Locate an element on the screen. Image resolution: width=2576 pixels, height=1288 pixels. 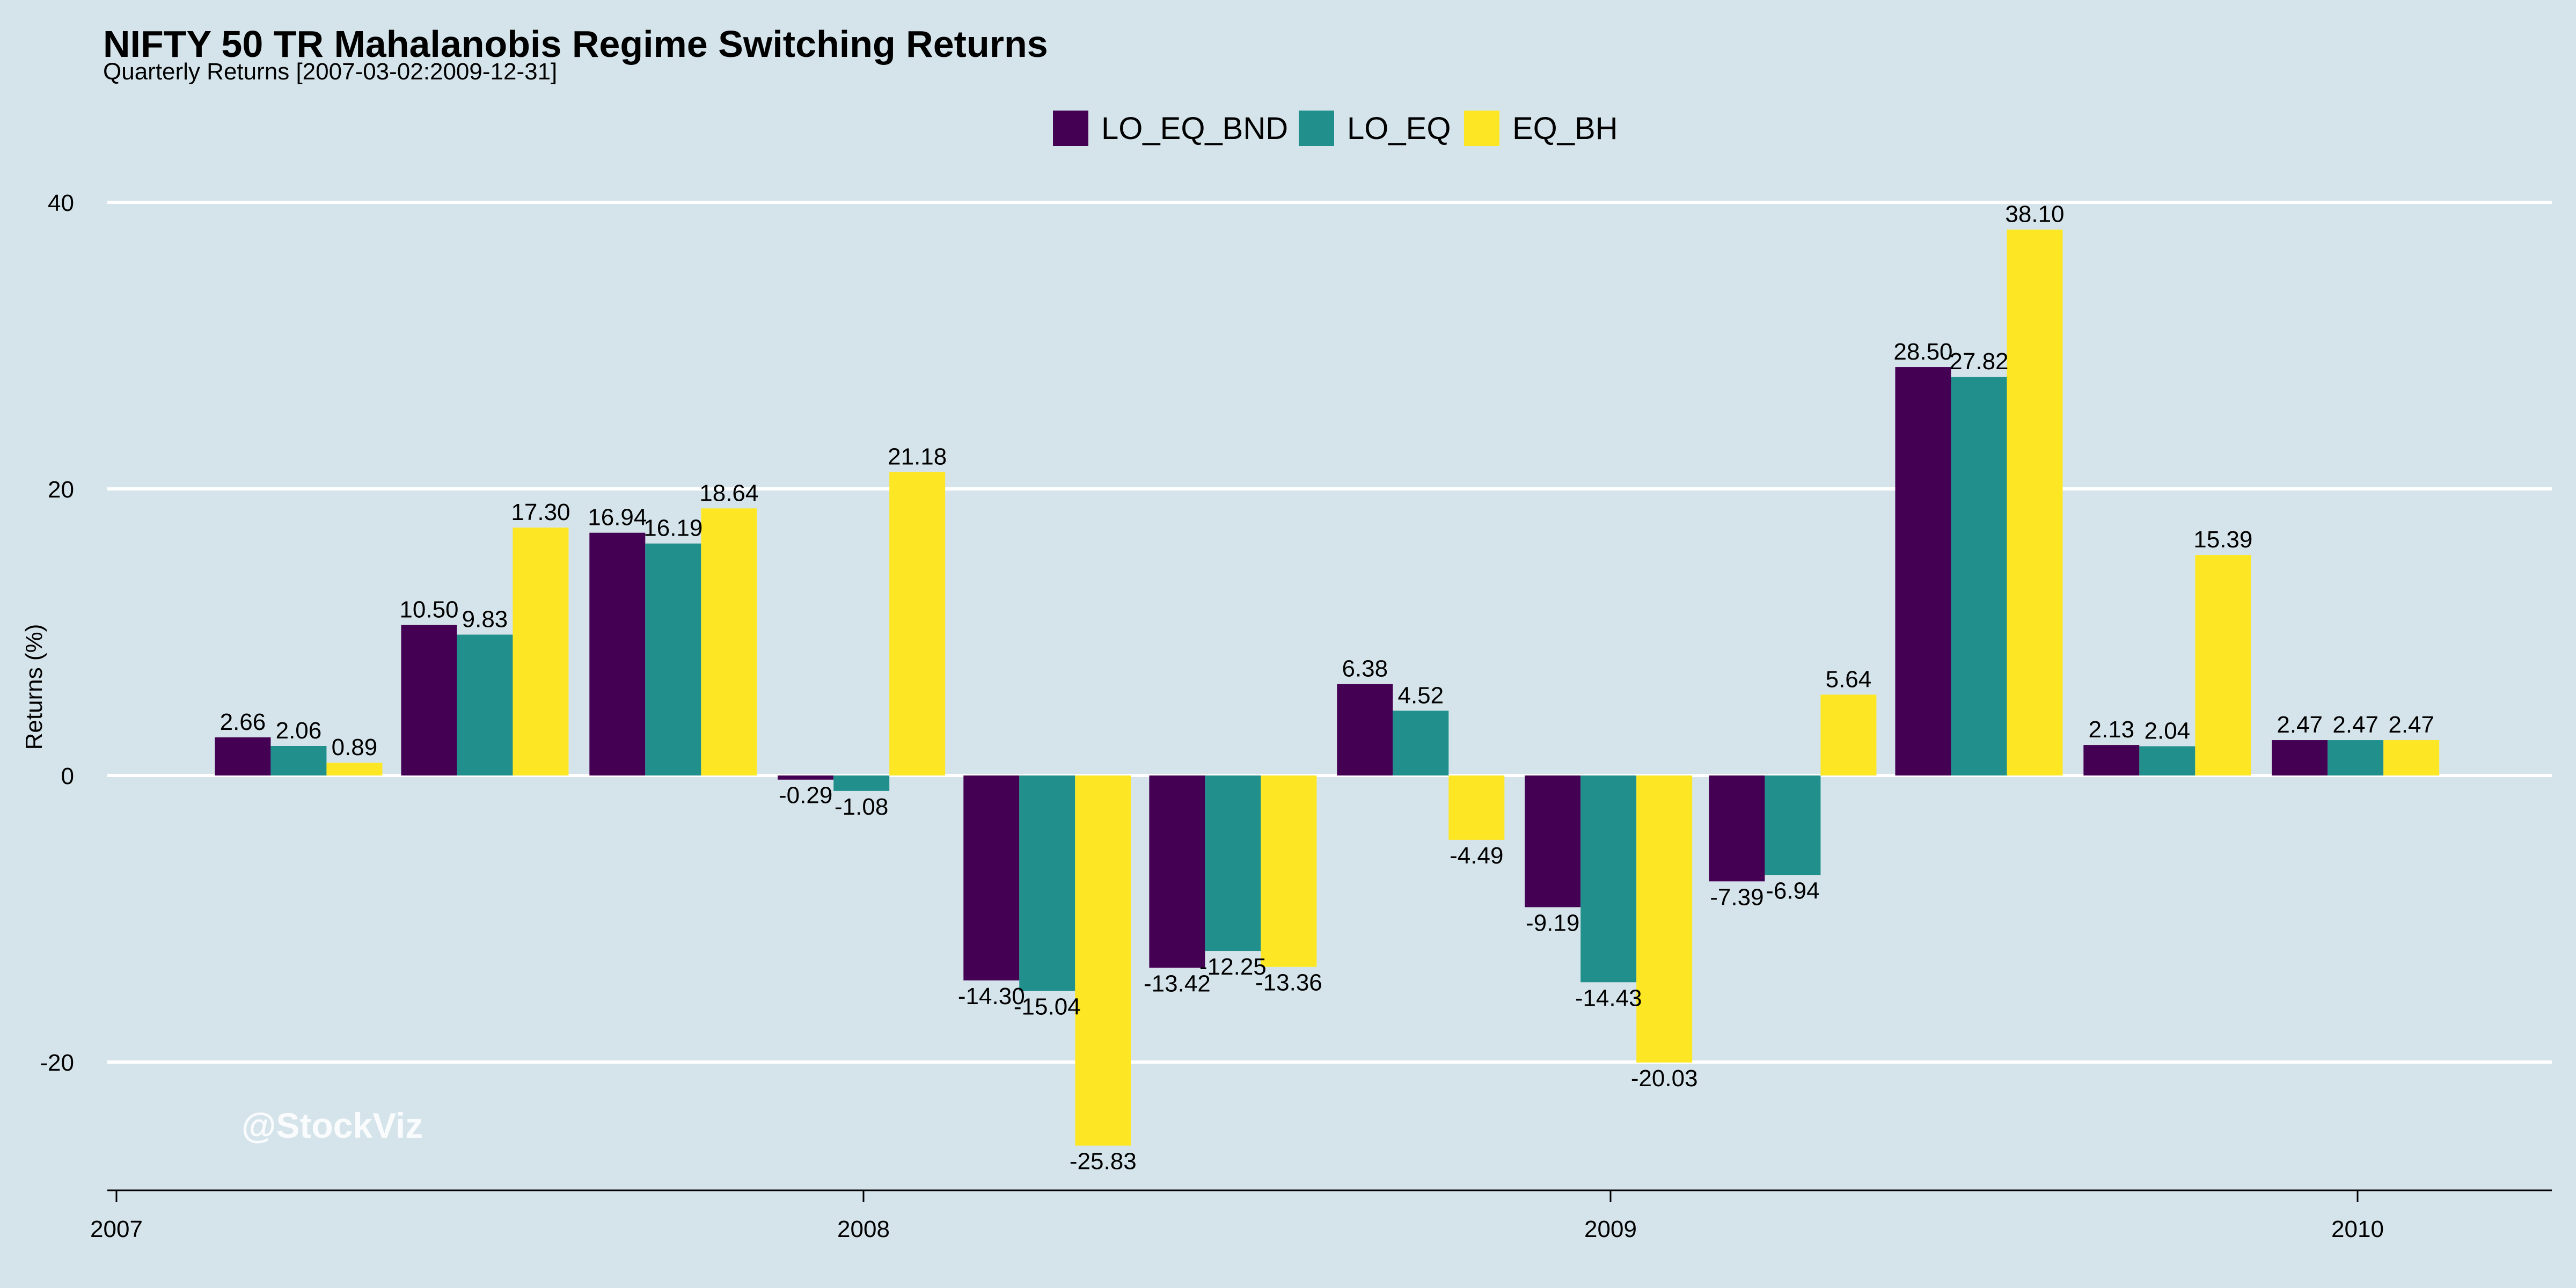
data-label: 16.94 is located at coordinates (617, 517).